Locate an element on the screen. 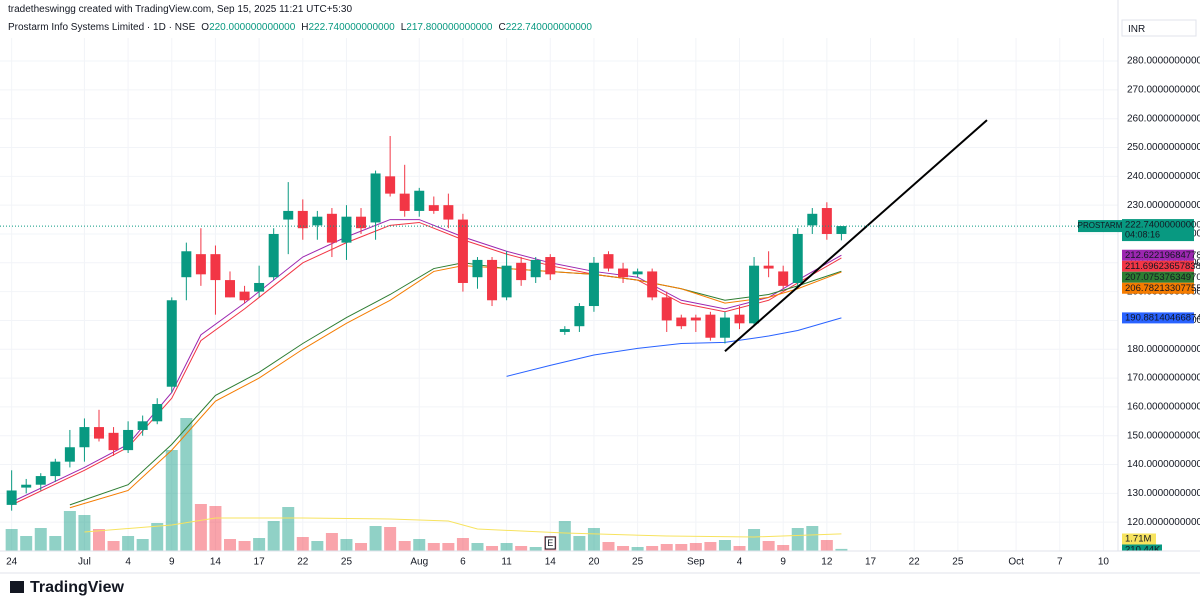  volume-ma-label: 1.71M is located at coordinates (1138, 539).